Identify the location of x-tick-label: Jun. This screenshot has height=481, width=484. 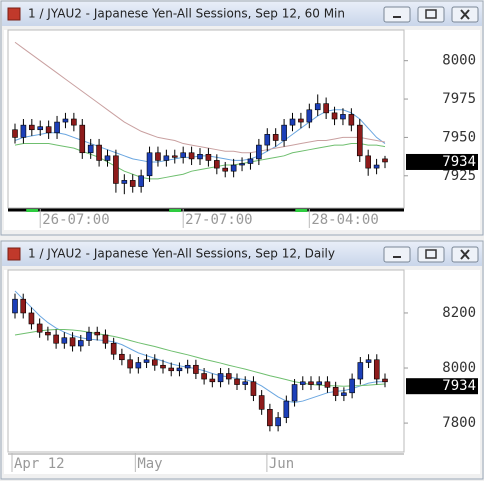
(281, 464).